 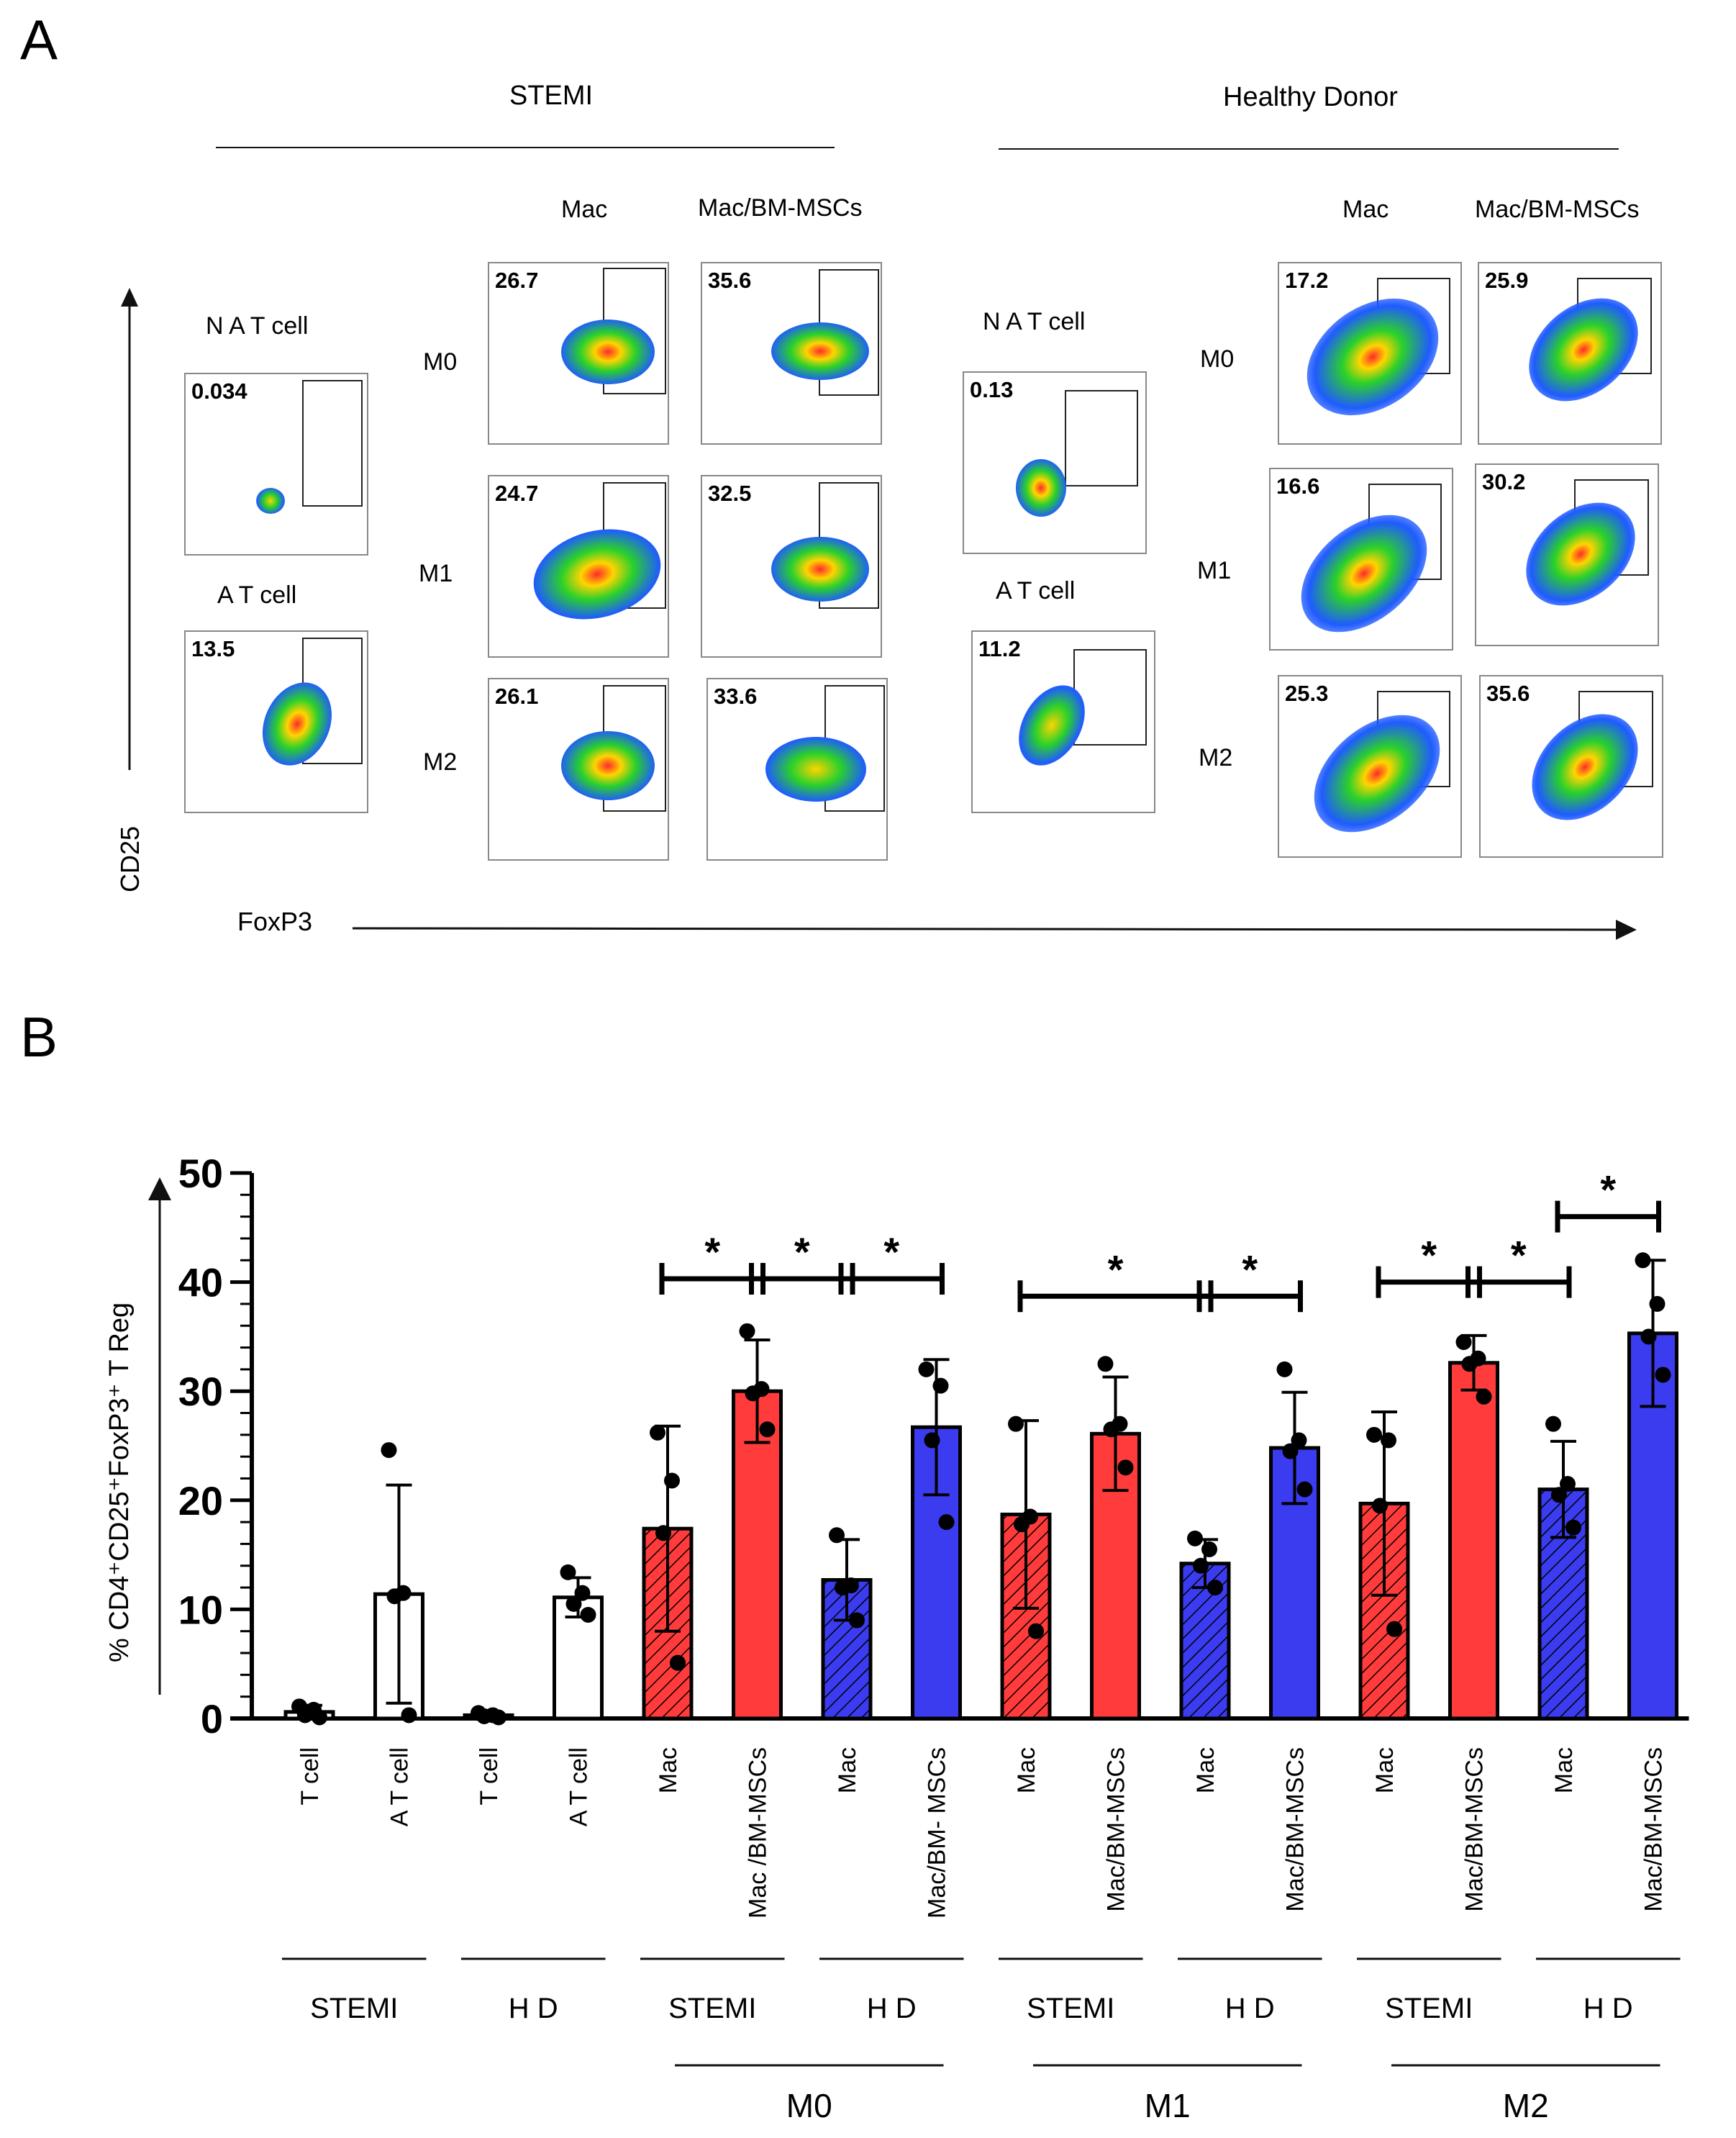 I want to click on flow-plot-stemi-at: 13.5, so click(x=276, y=721).